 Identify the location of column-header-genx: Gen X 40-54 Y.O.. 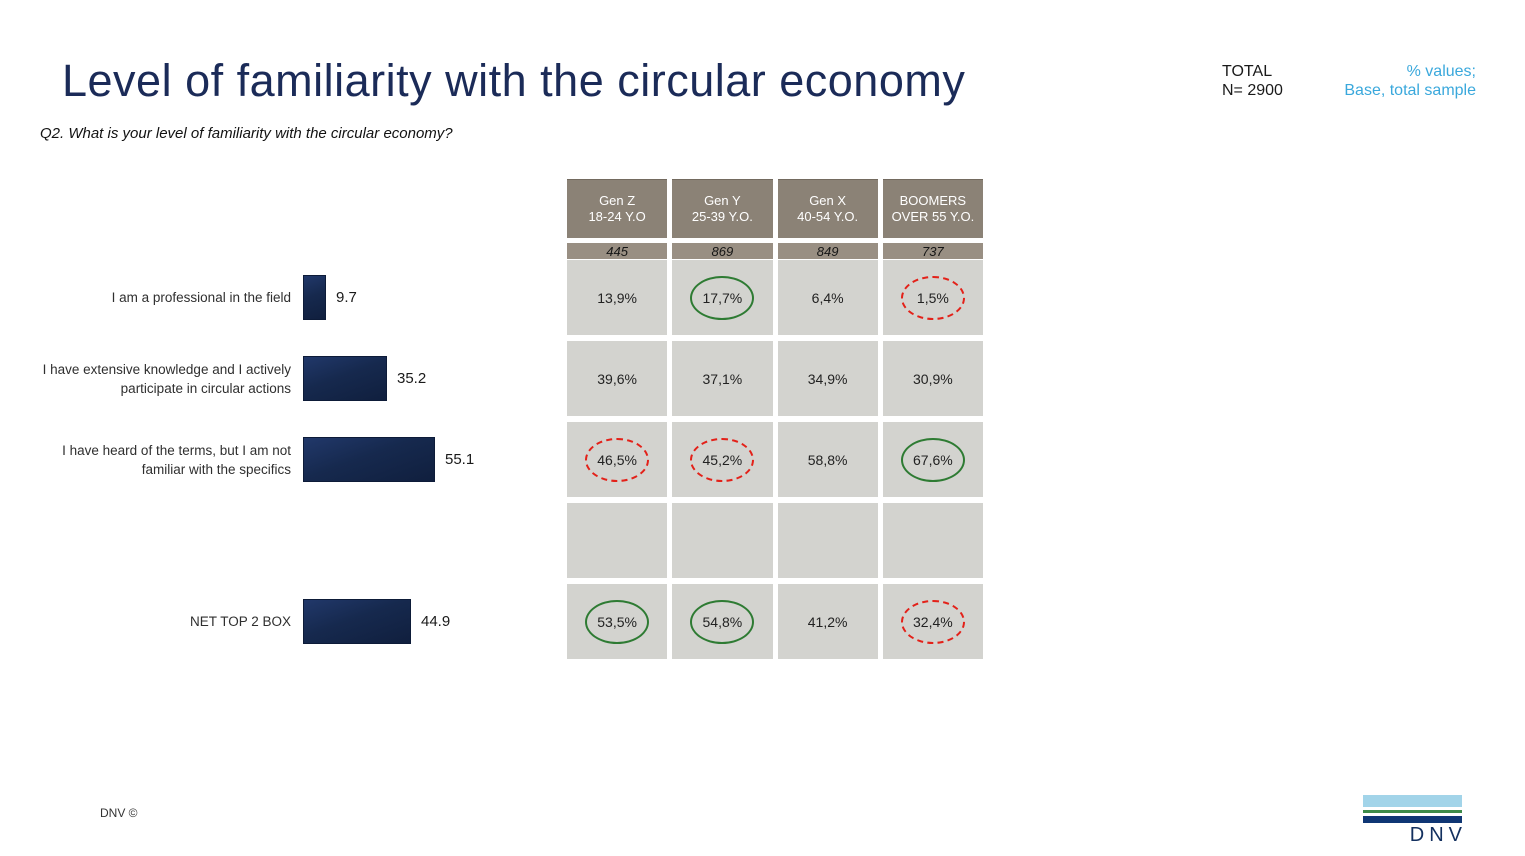
(827, 208).